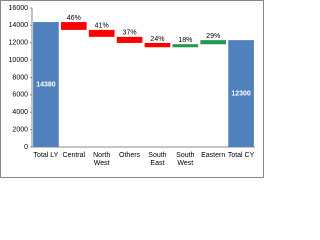 This screenshot has height=240, width=320. What do you see at coordinates (74, 18) in the screenshot?
I see `annotation: 46%` at bounding box center [74, 18].